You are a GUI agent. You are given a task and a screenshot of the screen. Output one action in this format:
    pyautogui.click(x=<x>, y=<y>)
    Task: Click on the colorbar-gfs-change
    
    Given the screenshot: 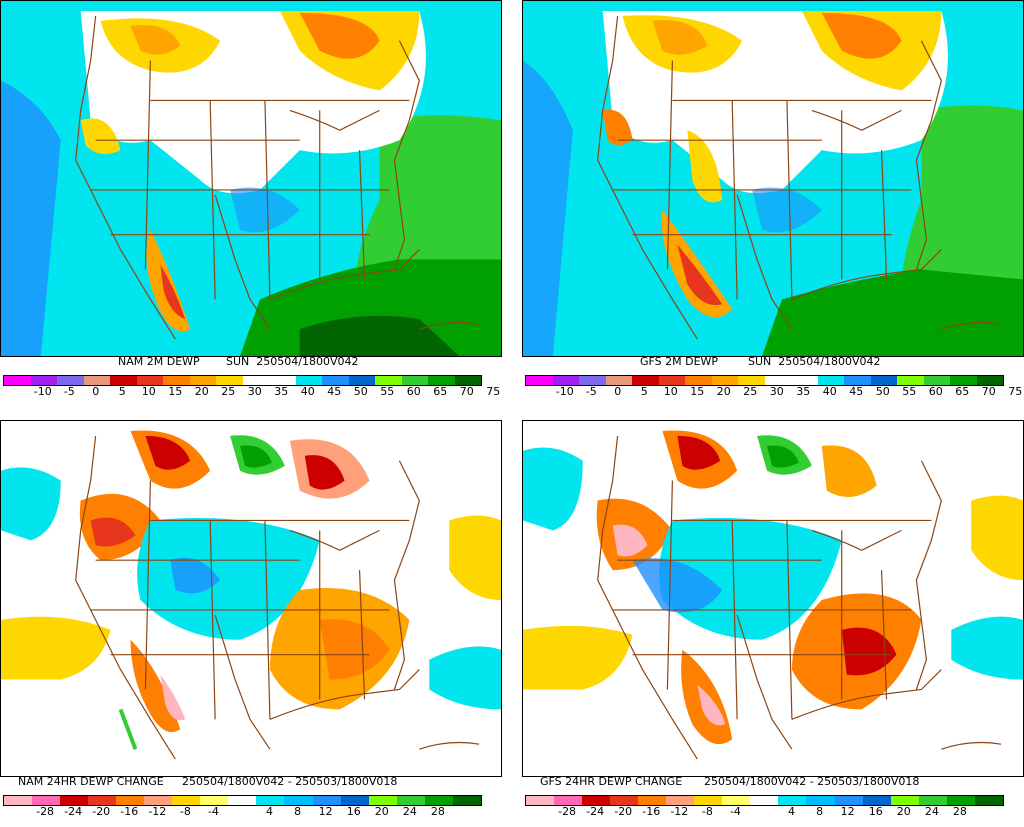 What is the action you would take?
    pyautogui.click(x=764, y=800)
    